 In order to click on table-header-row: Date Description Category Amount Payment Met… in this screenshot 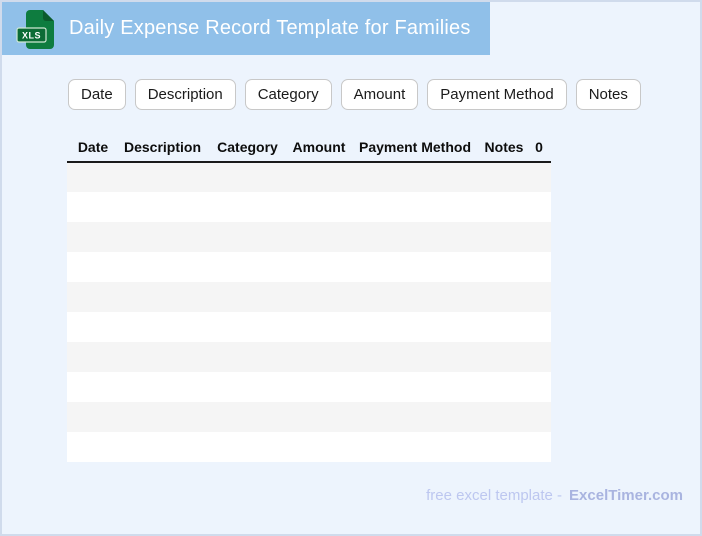, I will do `click(309, 148)`.